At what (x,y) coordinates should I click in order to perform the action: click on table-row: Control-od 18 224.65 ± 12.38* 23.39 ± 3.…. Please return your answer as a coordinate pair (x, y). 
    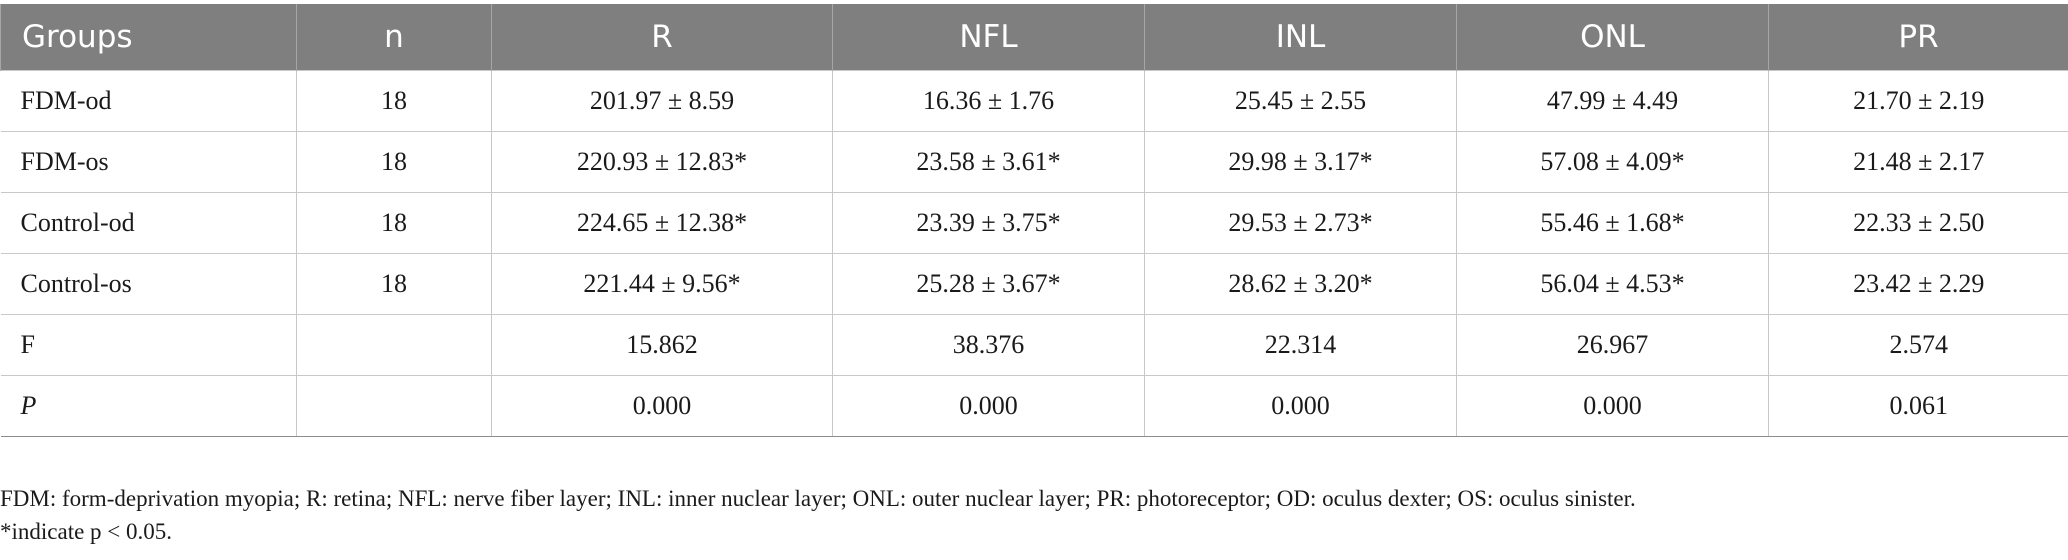
    Looking at the image, I should click on (1034, 223).